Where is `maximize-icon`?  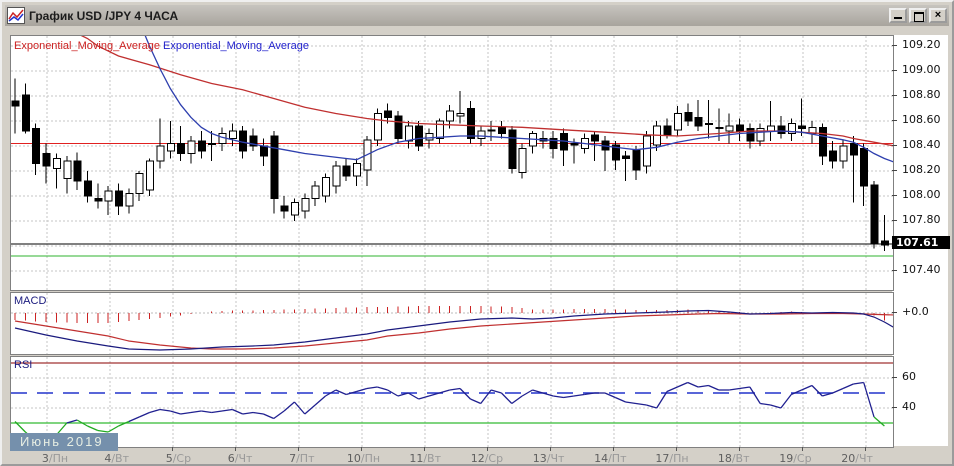 maximize-icon is located at coordinates (919, 17).